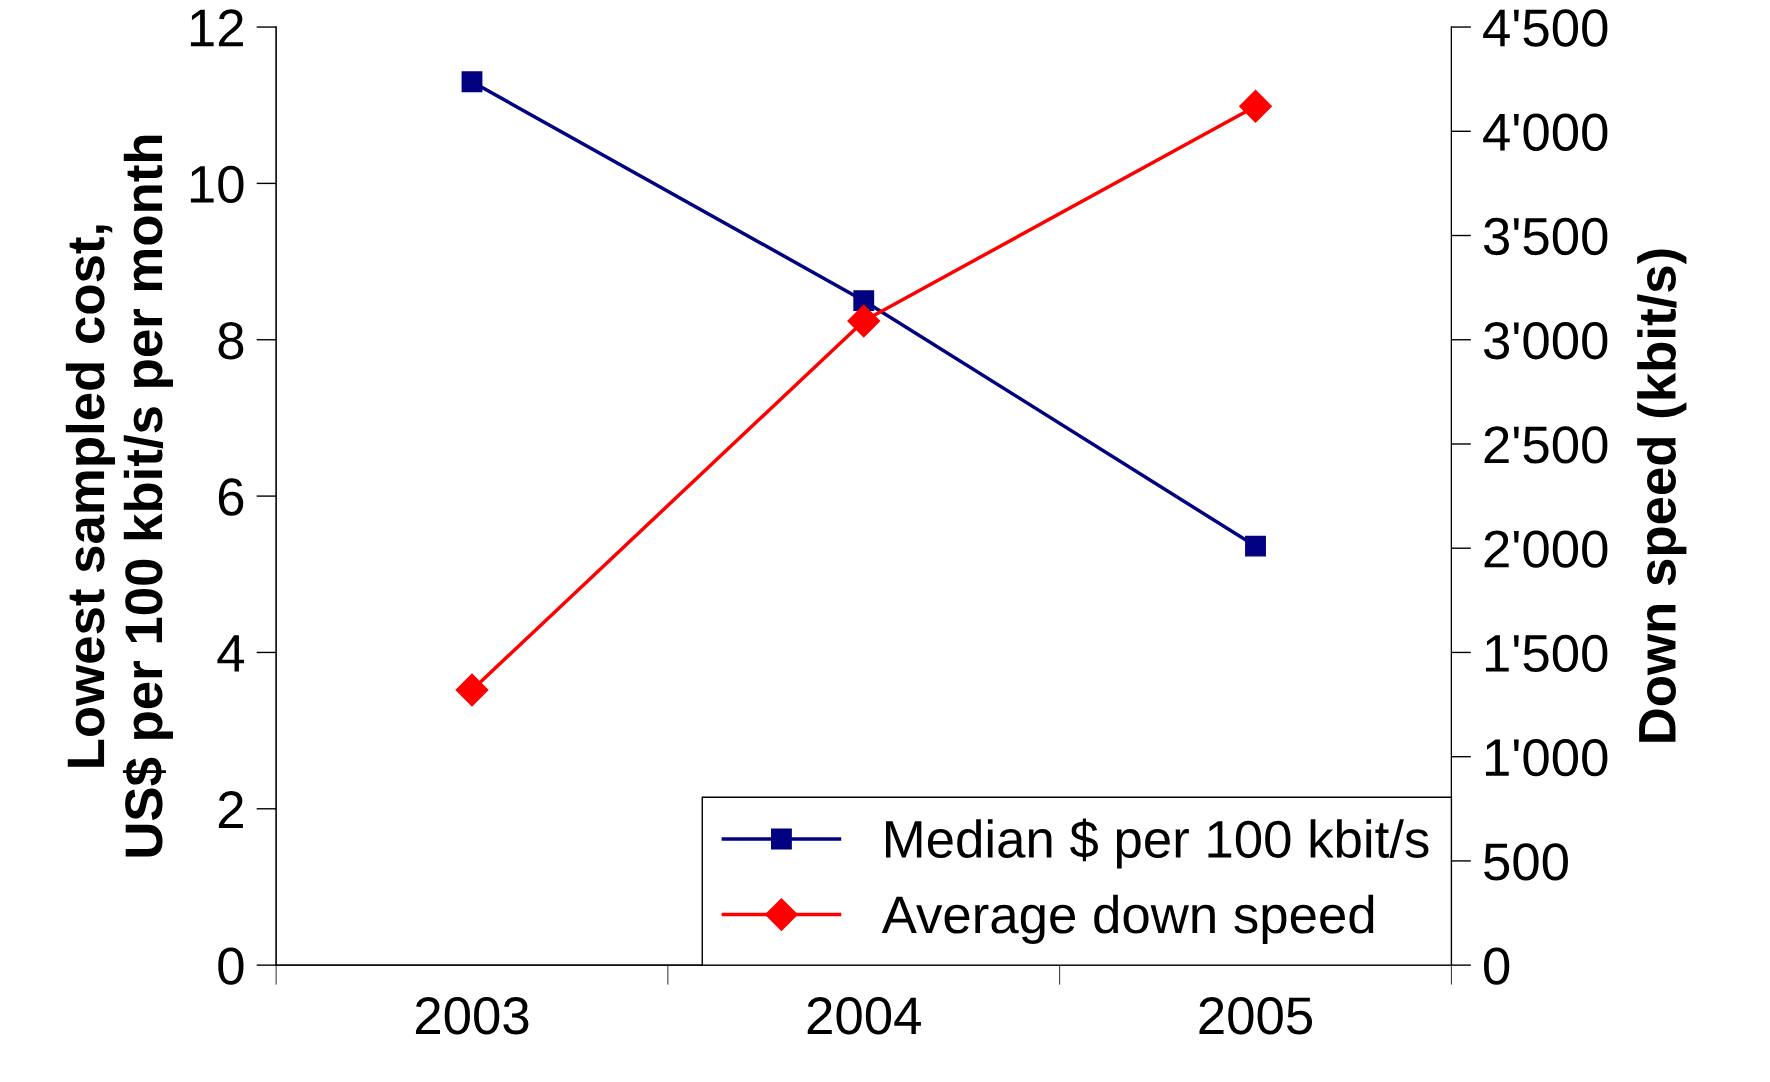 This screenshot has height=1082, width=1770. What do you see at coordinates (231, 497) in the screenshot?
I see `y-tick-label: 6` at bounding box center [231, 497].